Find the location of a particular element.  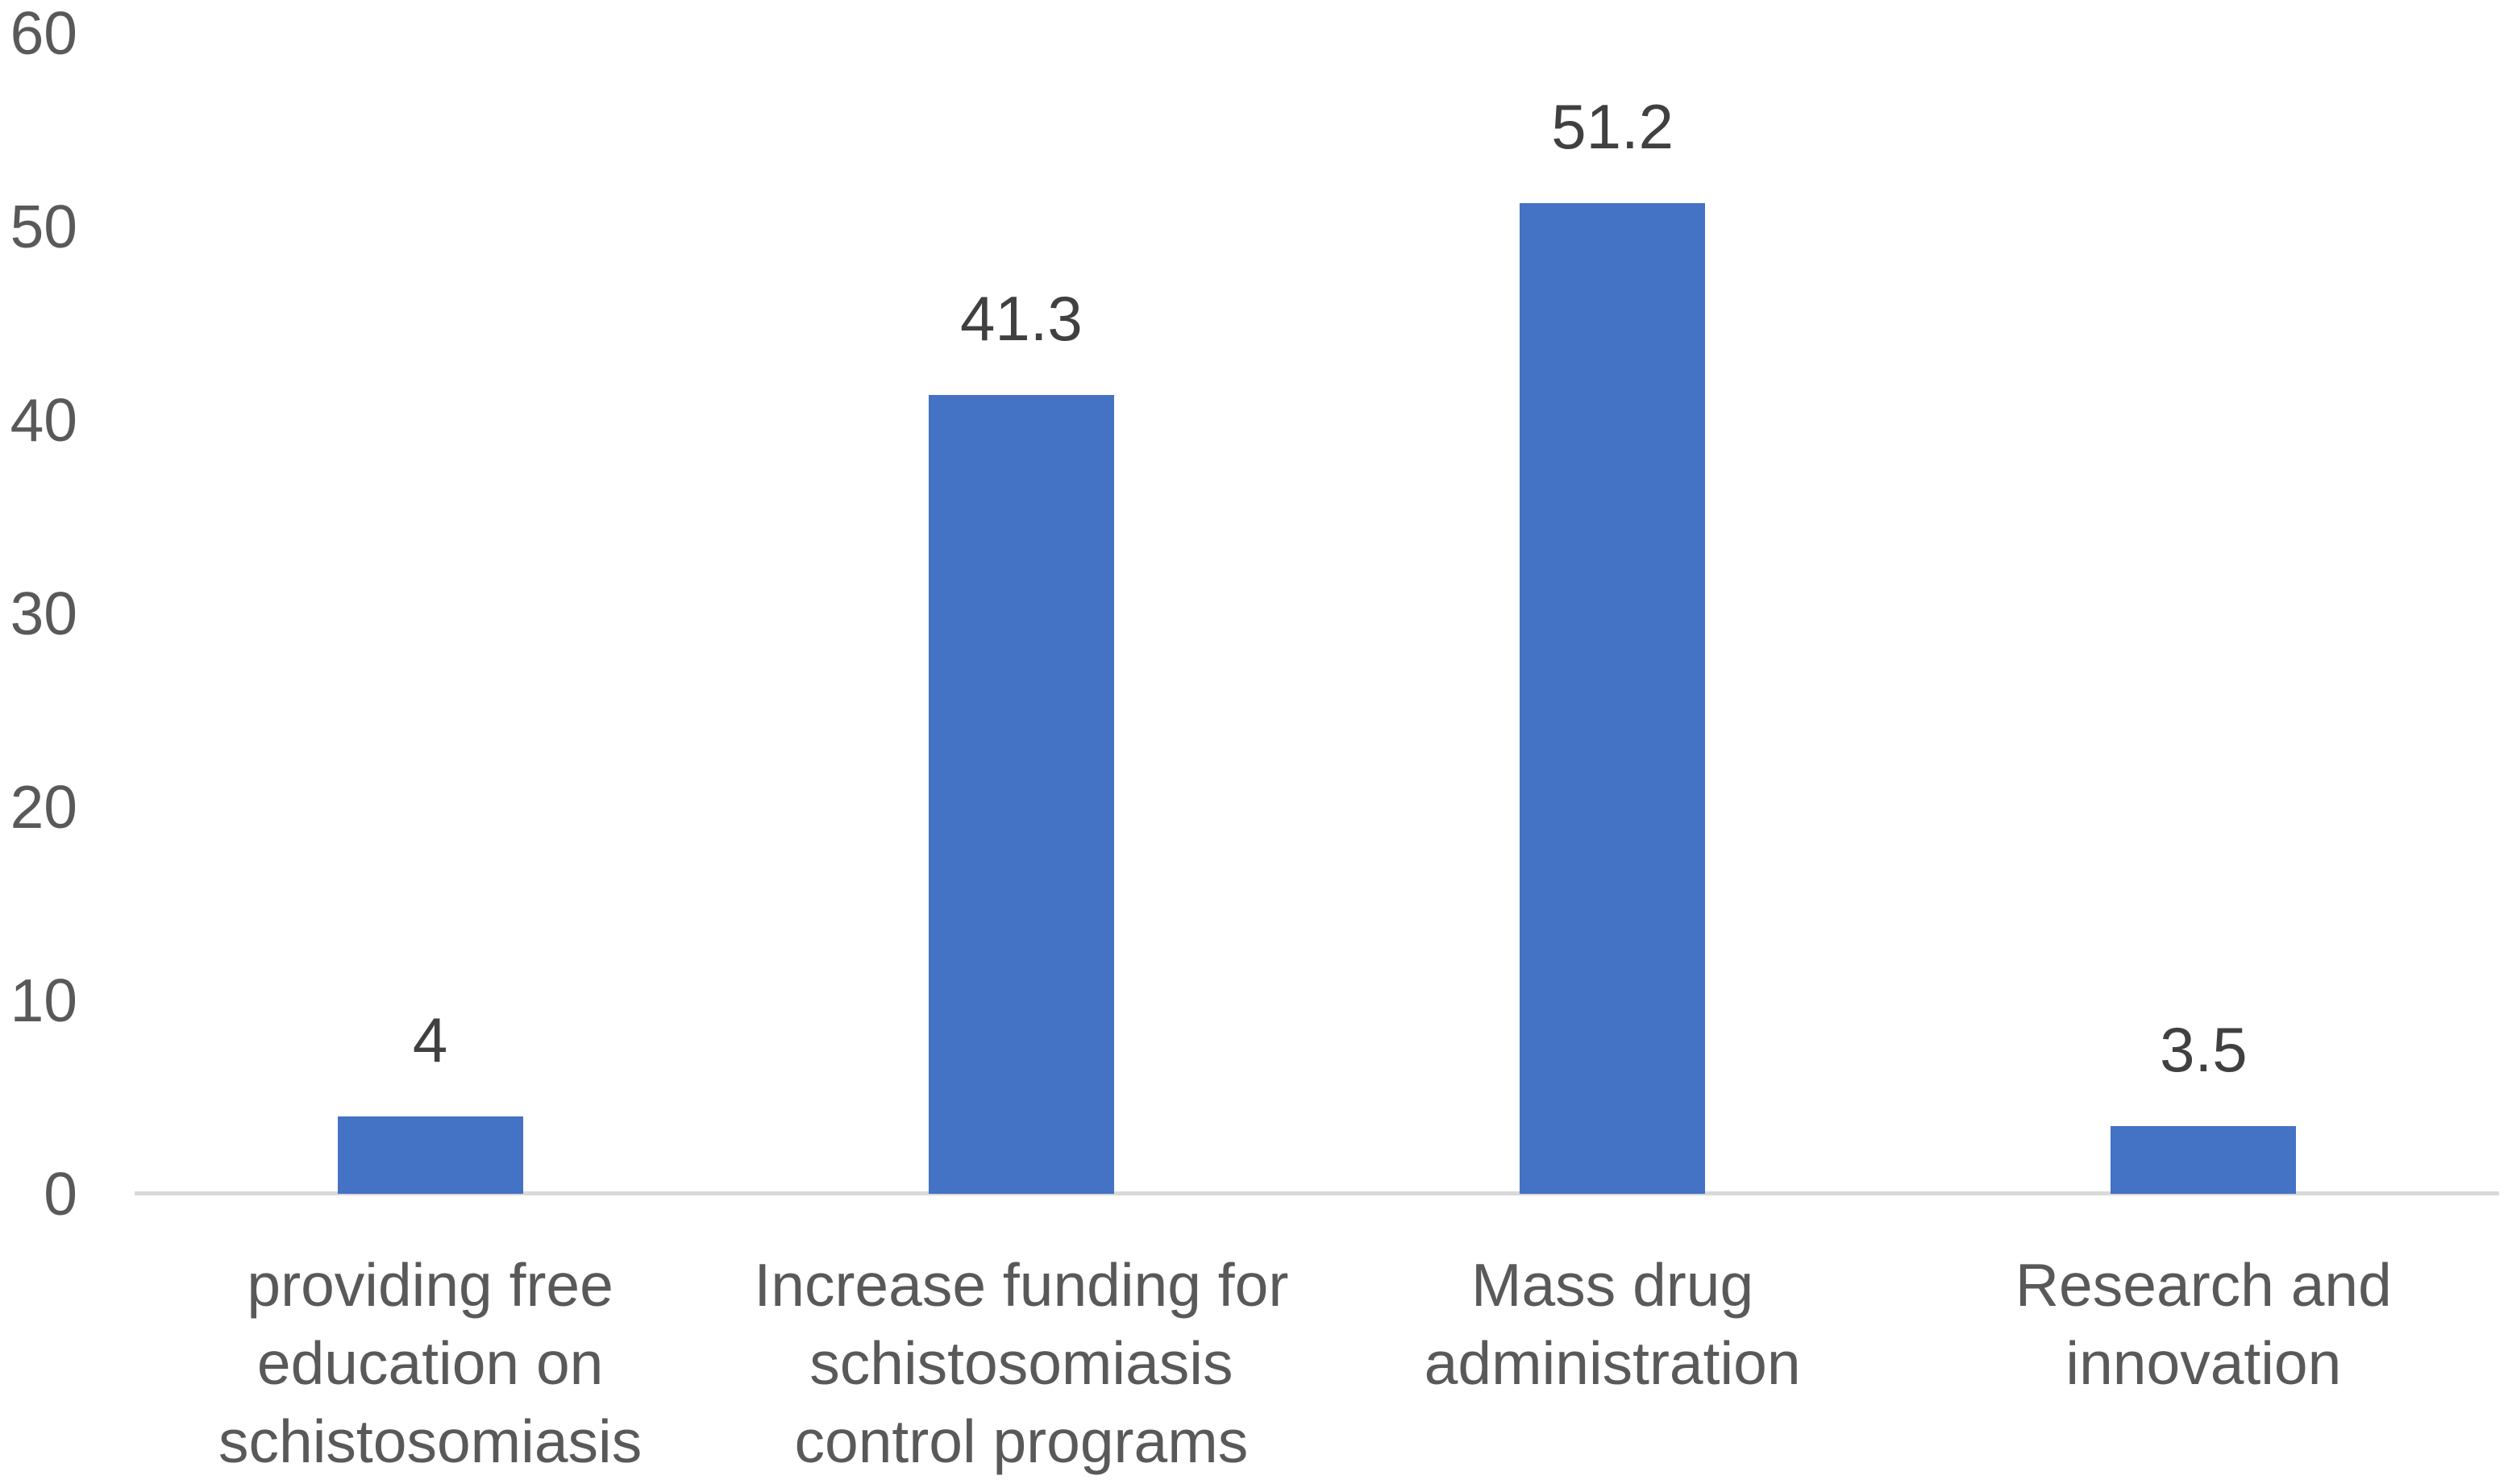

y-axis-tick-label: 20 is located at coordinates (43, 807).